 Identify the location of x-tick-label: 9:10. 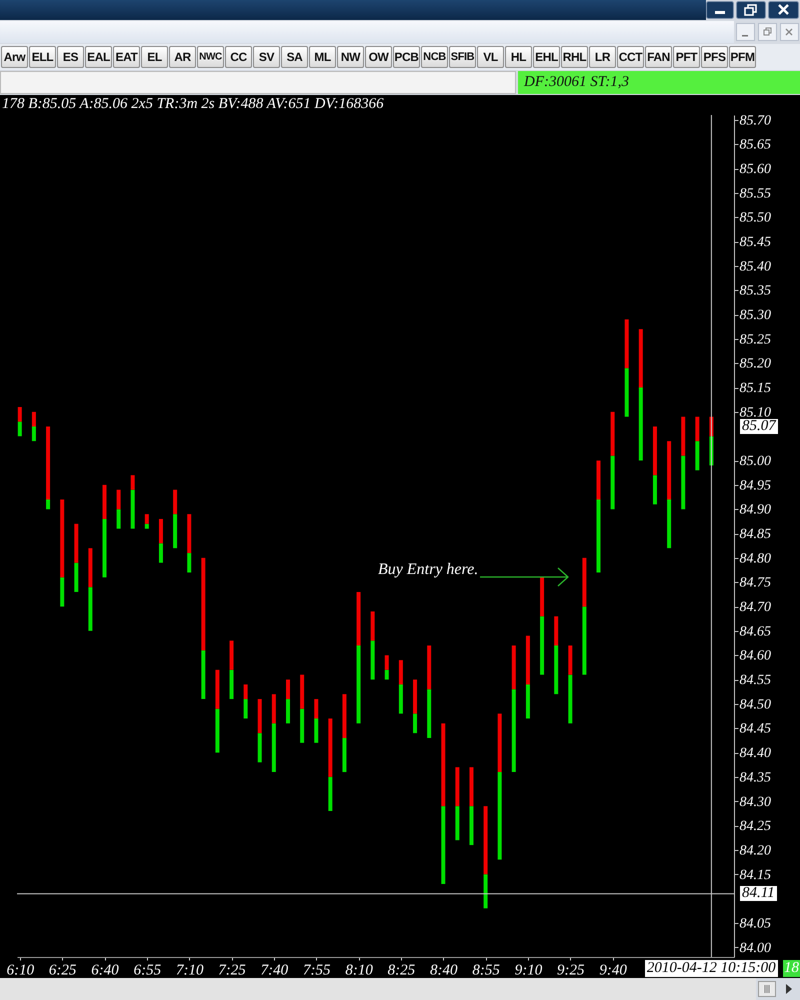
(528, 970).